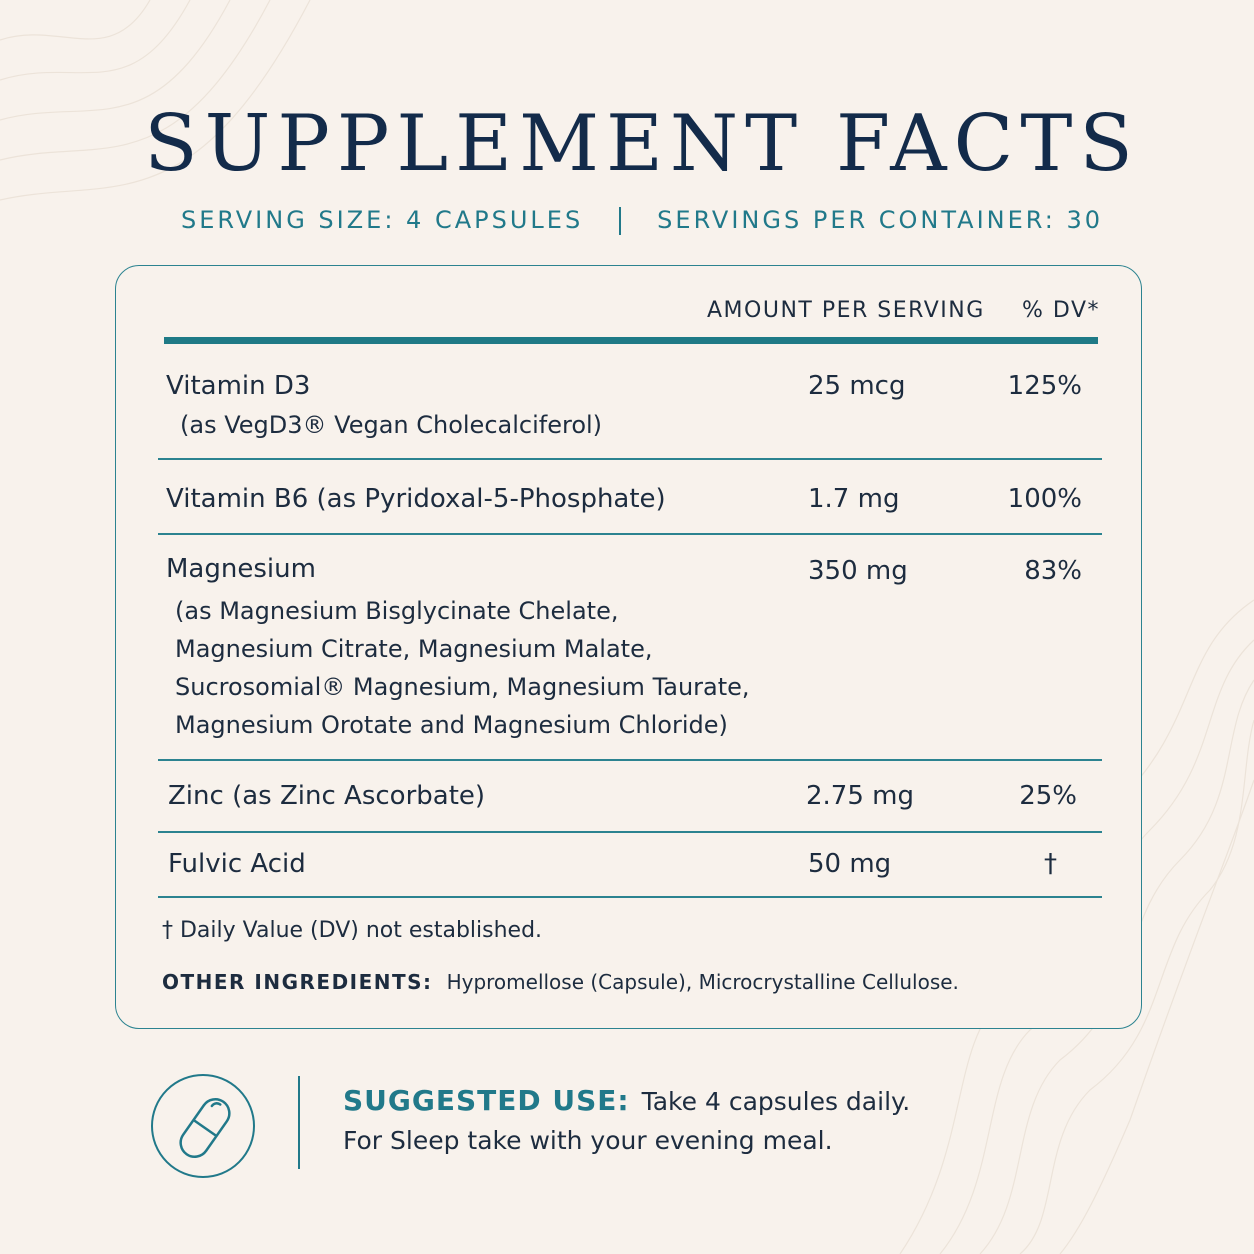 The image size is (1254, 1254). What do you see at coordinates (299, 1122) in the screenshot?
I see `use-divider` at bounding box center [299, 1122].